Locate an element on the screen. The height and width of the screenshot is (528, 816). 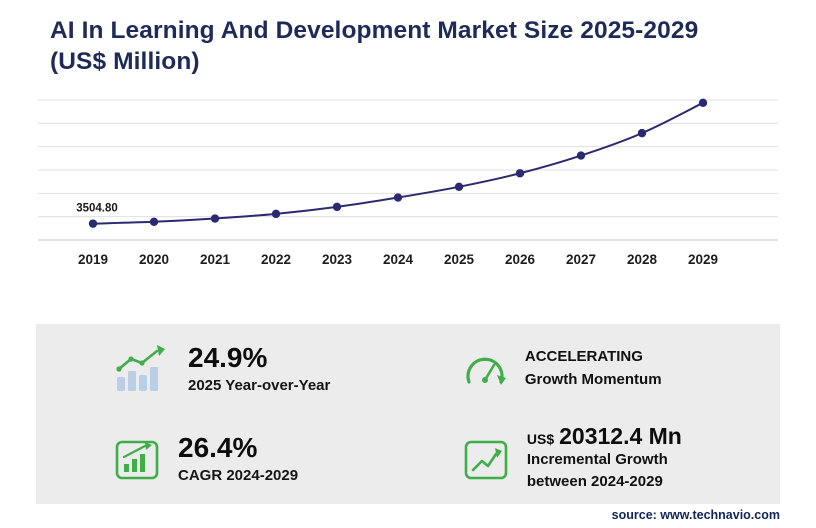
x-axis-label: 2026 is located at coordinates (520, 259).